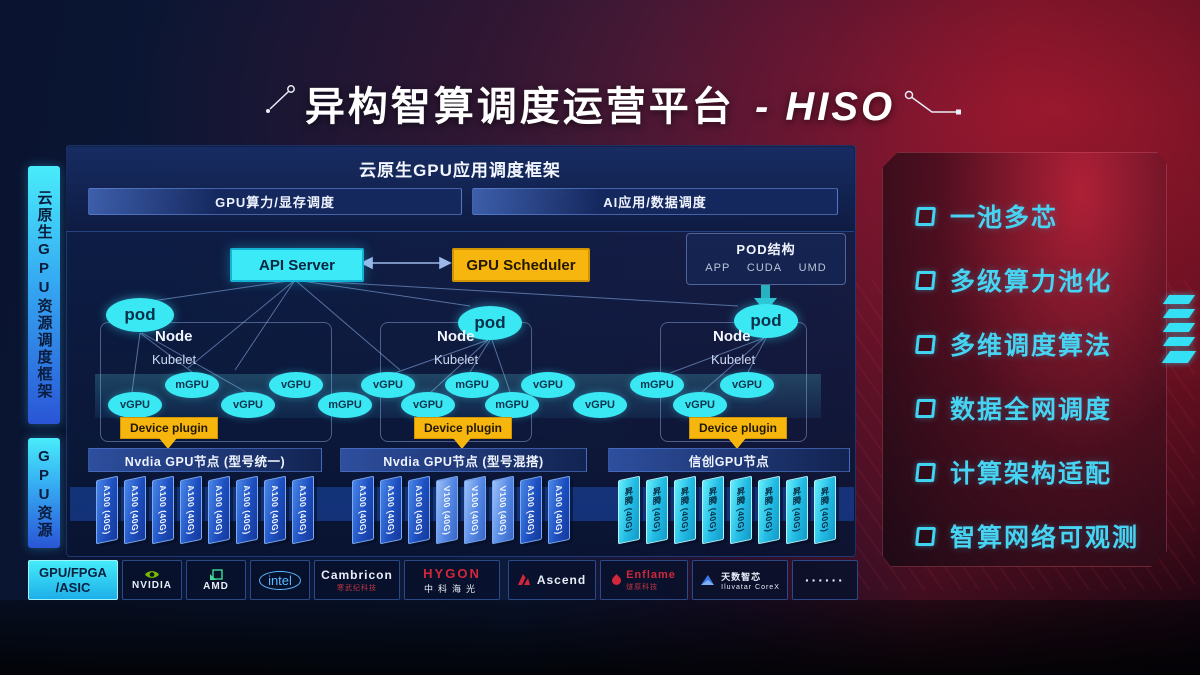 The image size is (1200, 675). I want to click on features-panel: 一池多芯 多级算力池化 多维调度算法 数据全网调度 计算架构适配 智算网络可观测, so click(1024, 359).